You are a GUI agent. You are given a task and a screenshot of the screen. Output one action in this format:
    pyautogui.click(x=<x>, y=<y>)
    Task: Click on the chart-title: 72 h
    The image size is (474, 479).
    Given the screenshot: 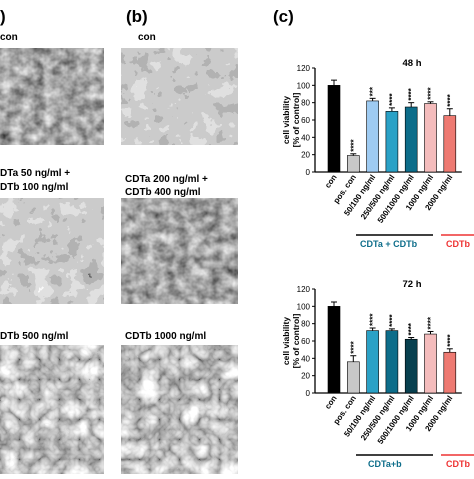 What is the action you would take?
    pyautogui.click(x=411, y=284)
    